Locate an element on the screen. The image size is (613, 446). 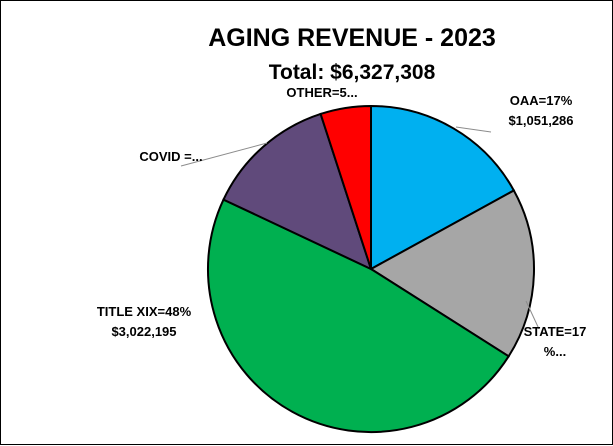
data-label-title-xix: TITLE XIX=48% $3,022,195 is located at coordinates (144, 321).